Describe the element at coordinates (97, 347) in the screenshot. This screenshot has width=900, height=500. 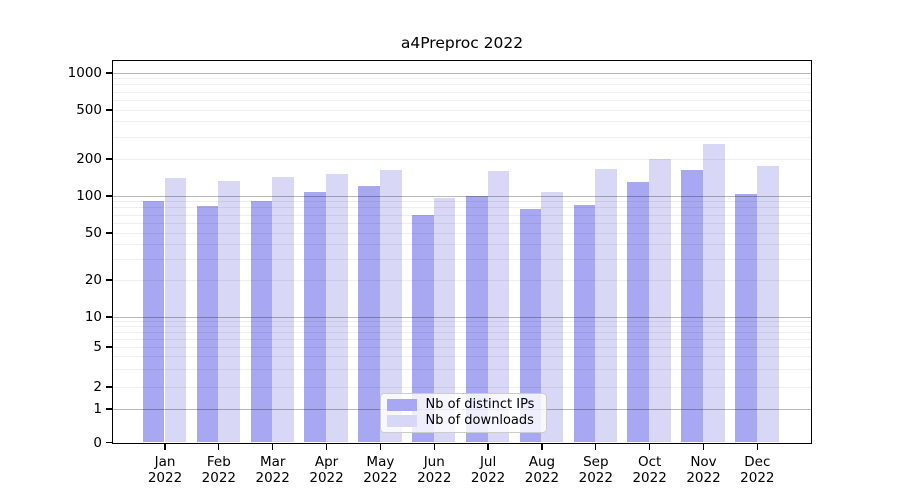
I see `y-tick-label: 5` at that location.